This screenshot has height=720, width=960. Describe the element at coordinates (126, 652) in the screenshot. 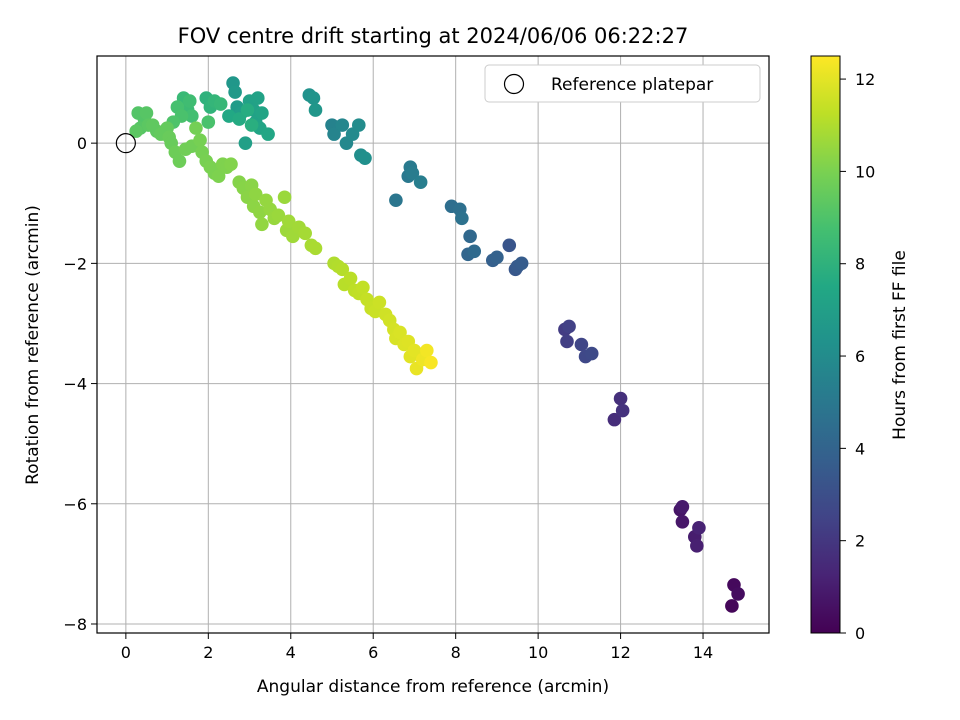

I see `x-tick-label: 0` at that location.